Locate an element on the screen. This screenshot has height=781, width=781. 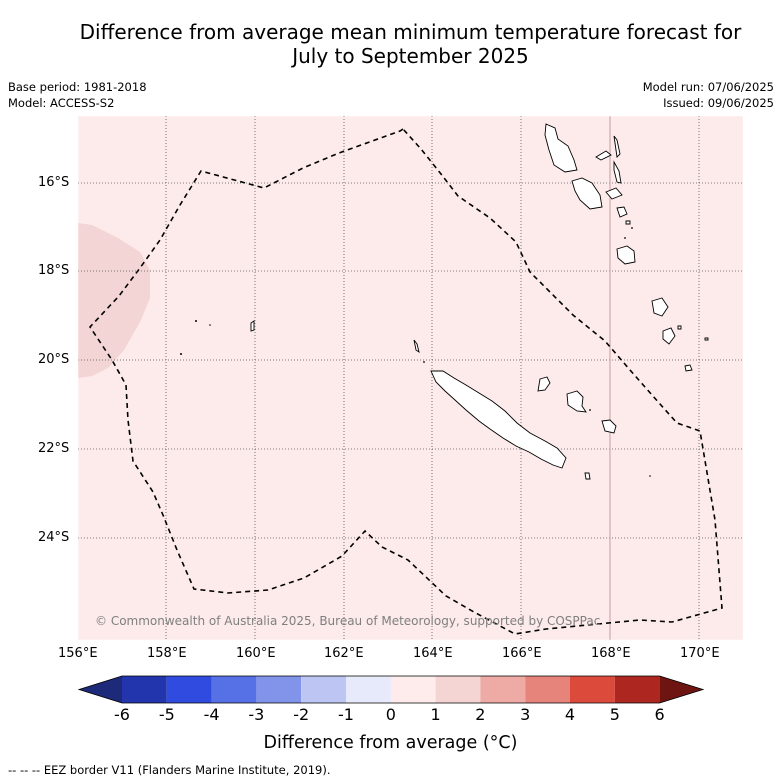
vanuatu-efate is located at coordinates (626, 255).